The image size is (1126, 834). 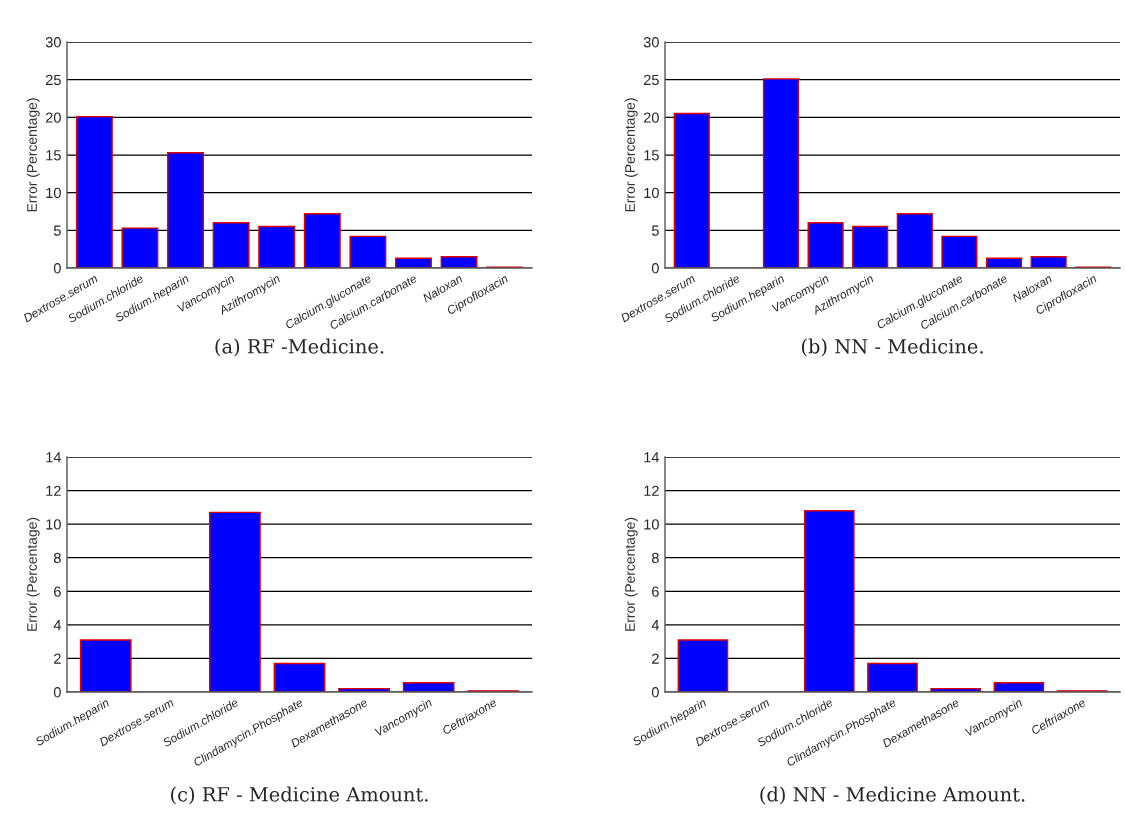 I want to click on text: (d) NN - Medicine Amount., so click(x=892, y=795).